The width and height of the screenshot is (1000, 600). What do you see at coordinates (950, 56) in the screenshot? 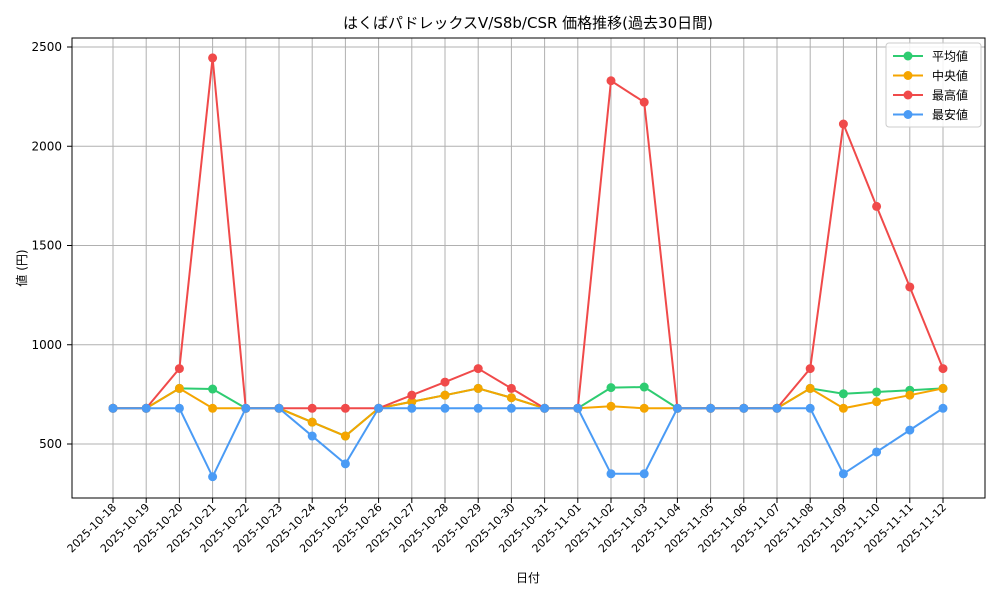
I see `legend-label: 平均値` at bounding box center [950, 56].